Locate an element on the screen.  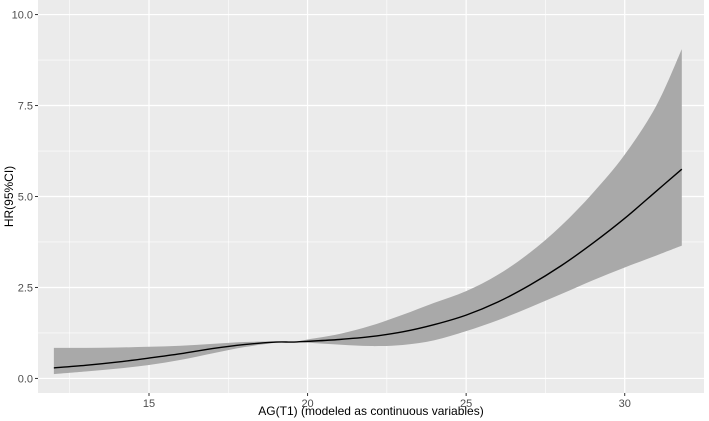
x-tick-label: 20 is located at coordinates (307, 404).